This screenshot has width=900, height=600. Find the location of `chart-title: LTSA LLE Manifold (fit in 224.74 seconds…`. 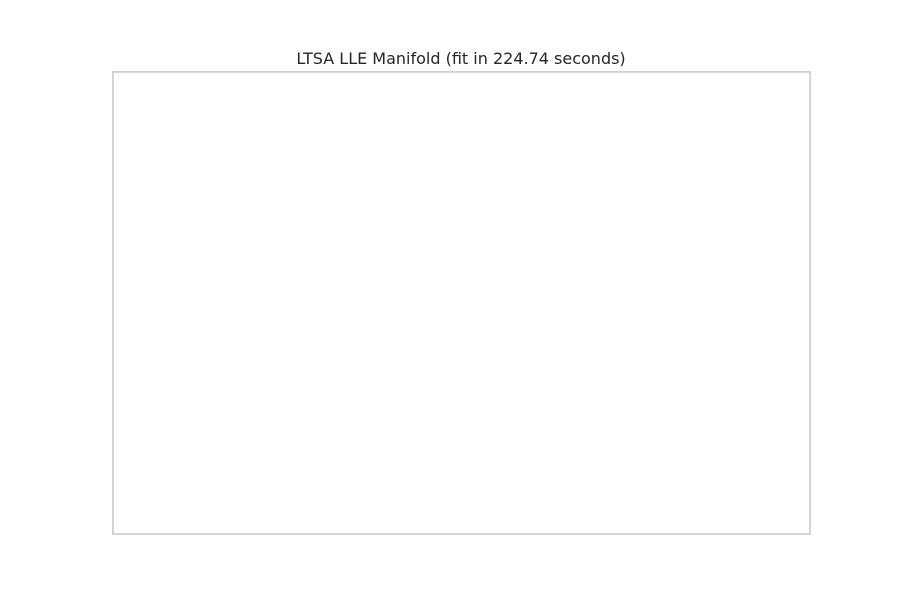

chart-title: LTSA LLE Manifold (fit in 224.74 seconds… is located at coordinates (460, 58).